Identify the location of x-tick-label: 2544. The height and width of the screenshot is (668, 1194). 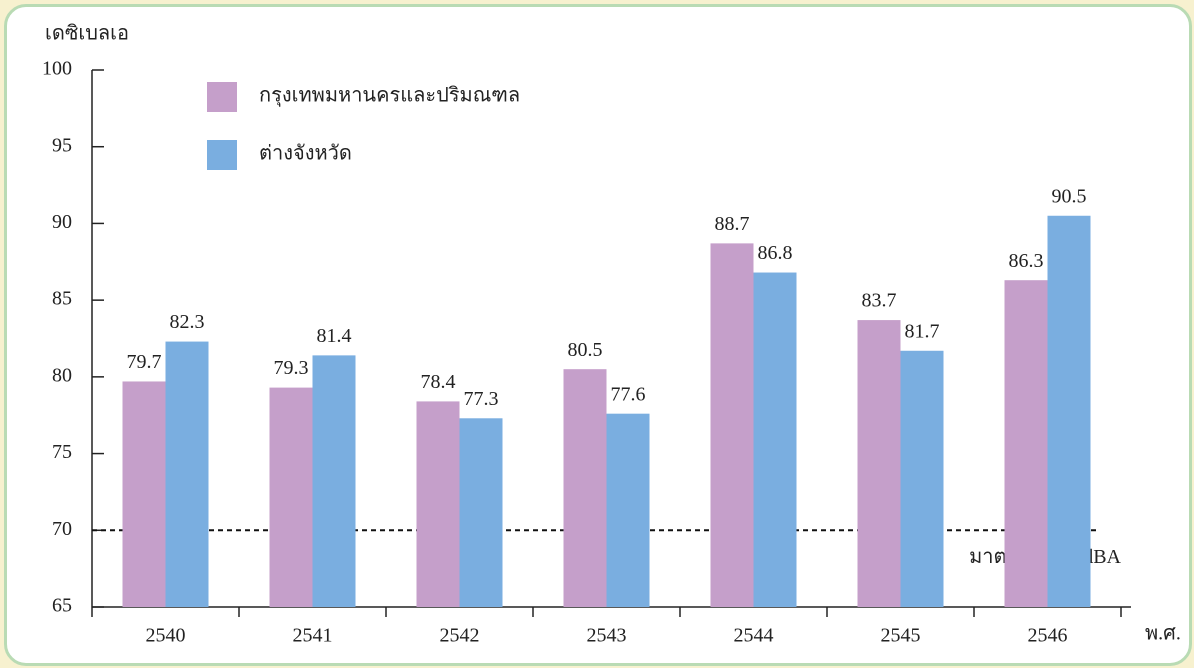
(754, 636).